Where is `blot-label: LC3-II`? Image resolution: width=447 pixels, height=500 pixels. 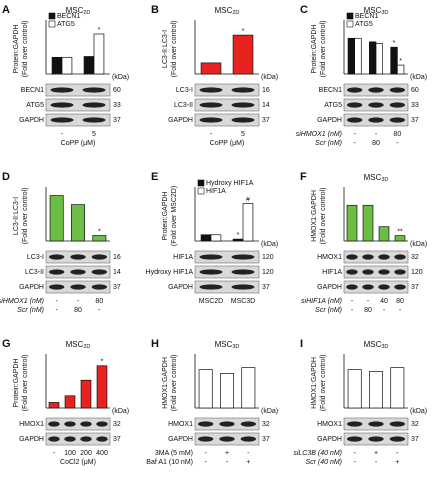
blot-label: LC3-II is located at coordinates (183, 105).